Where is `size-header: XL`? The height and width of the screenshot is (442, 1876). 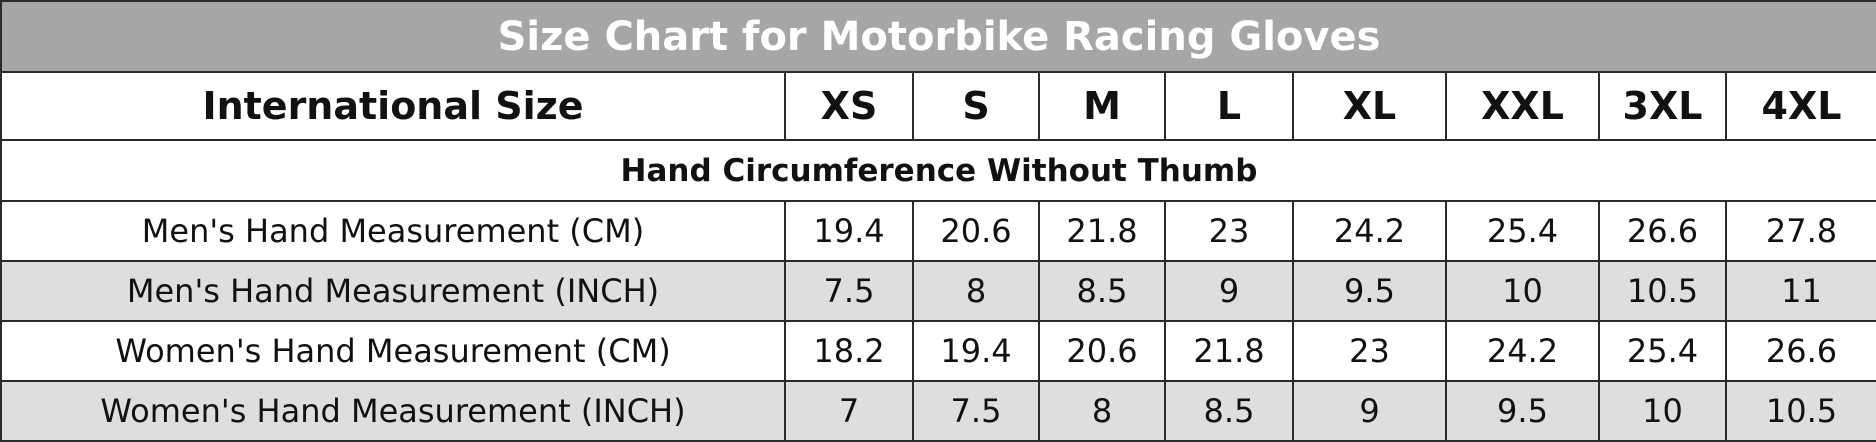
size-header: XL is located at coordinates (1369, 106).